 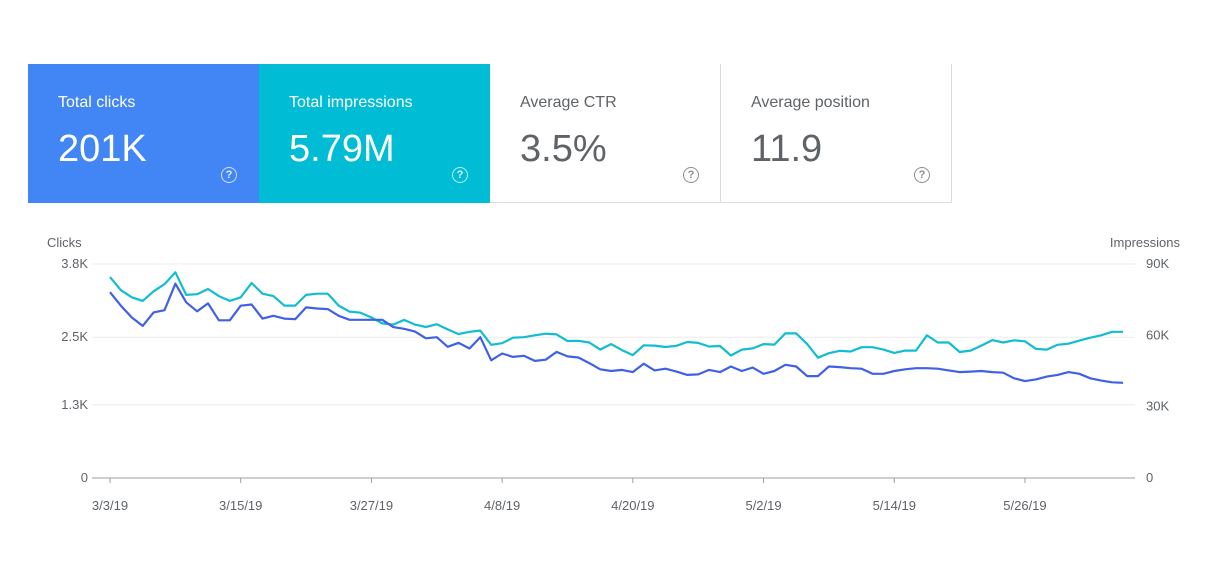 I want to click on x-tick-label: 5/14/19, so click(x=894, y=505).